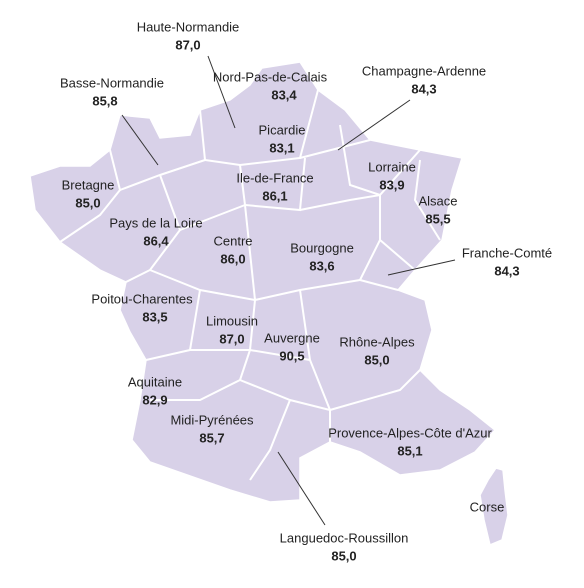 The width and height of the screenshot is (584, 588). What do you see at coordinates (410, 432) in the screenshot?
I see `region-name: Provence-Alpes-Côte d'Azur` at bounding box center [410, 432].